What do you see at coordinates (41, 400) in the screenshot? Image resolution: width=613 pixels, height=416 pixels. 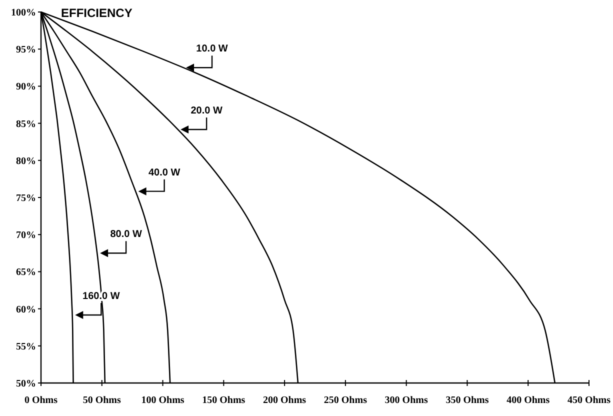 I see `x-tick-label: 0 Ohms` at bounding box center [41, 400].